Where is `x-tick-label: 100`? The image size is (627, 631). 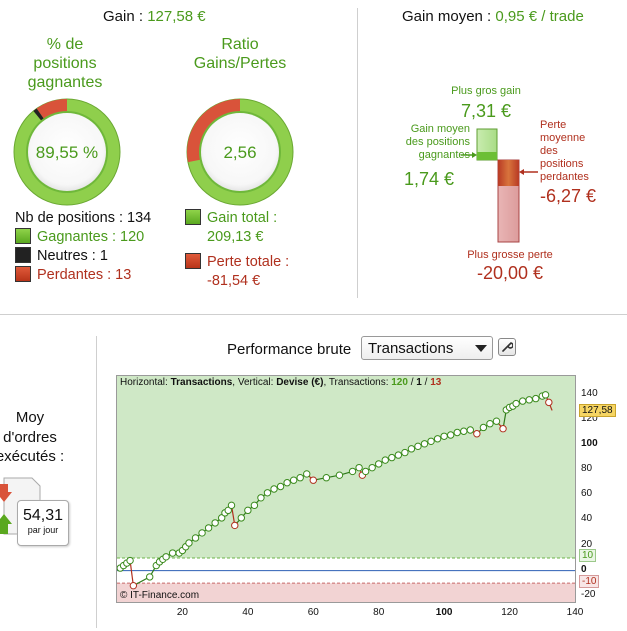
x-tick-label: 100 is located at coordinates (444, 612).